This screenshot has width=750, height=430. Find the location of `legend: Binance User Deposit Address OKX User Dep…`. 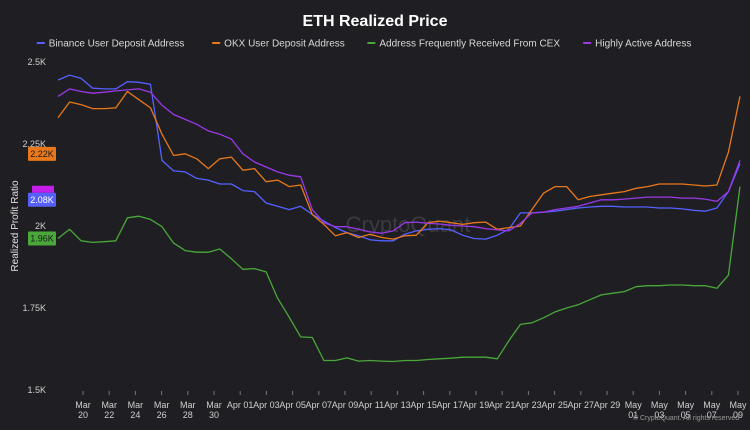

legend: Binance User Deposit Address OKX User Dep… is located at coordinates (363, 44).